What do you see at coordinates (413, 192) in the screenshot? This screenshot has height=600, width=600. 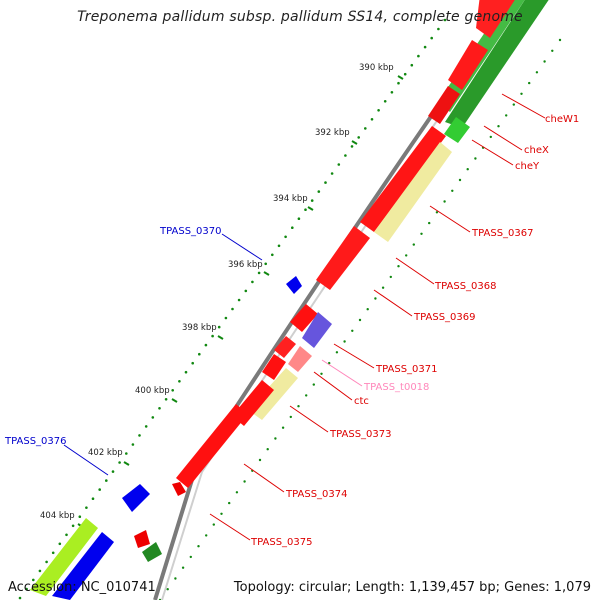 I see `feature-TPASS_0367-light` at bounding box center [413, 192].